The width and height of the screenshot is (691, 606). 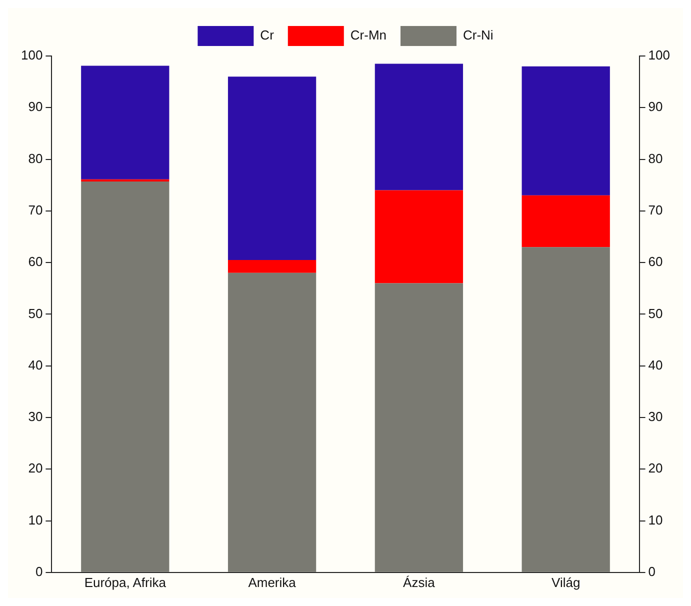 What do you see at coordinates (125, 582) in the screenshot?
I see `x-tick-label: Európa, Afrika` at bounding box center [125, 582].